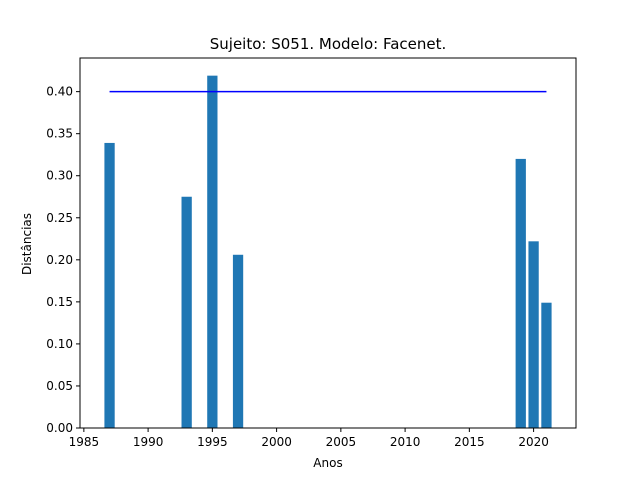 Image resolution: width=640 pixels, height=480 pixels. What do you see at coordinates (212, 442) in the screenshot?
I see `x-tick-label-1995: 1995` at bounding box center [212, 442].